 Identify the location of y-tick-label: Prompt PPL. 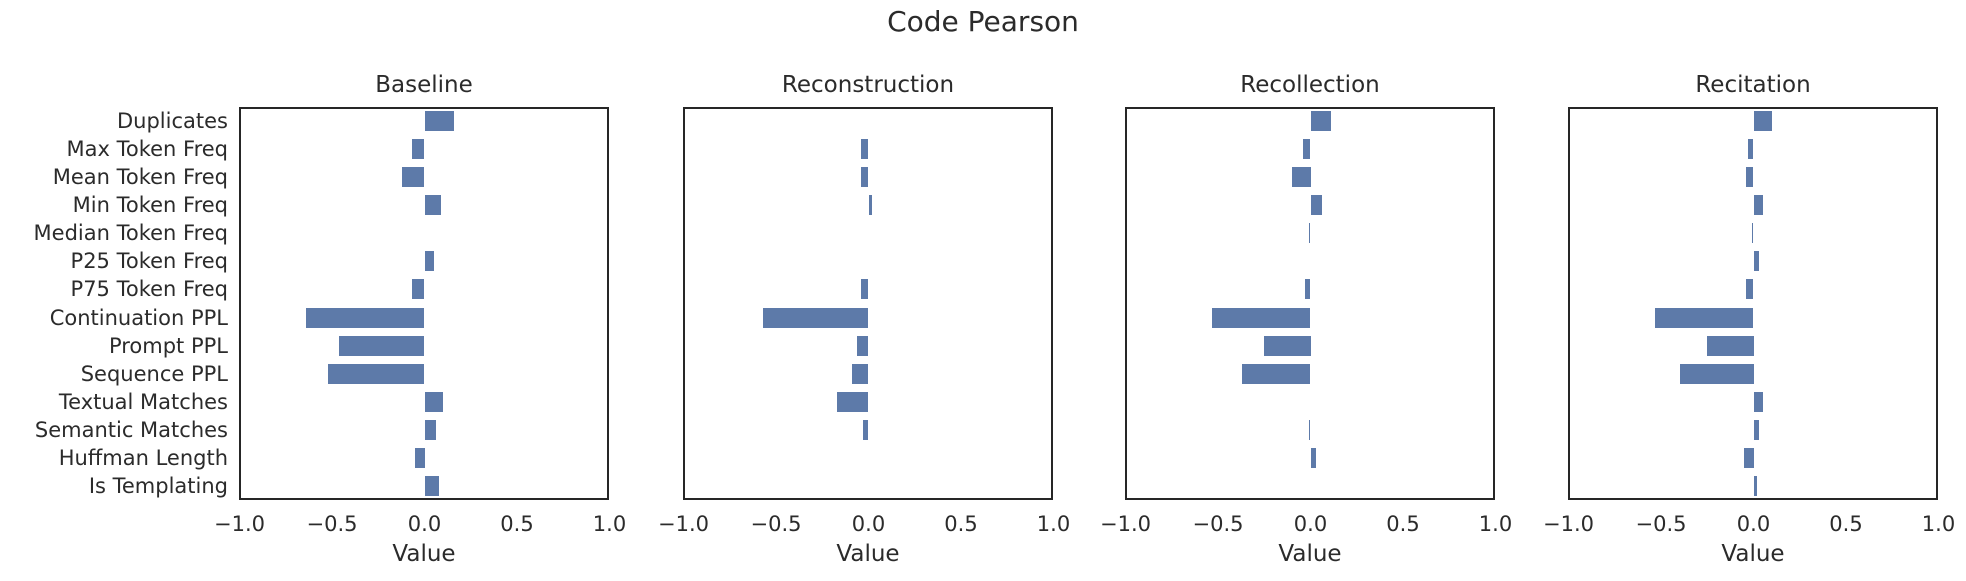
(168, 345).